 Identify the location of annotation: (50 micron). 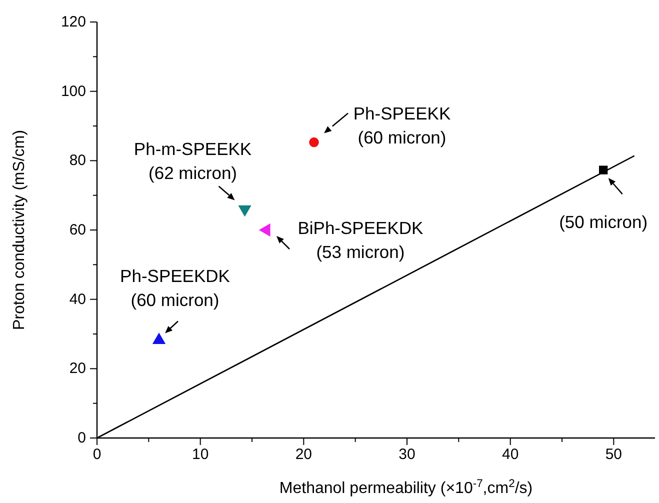
(603, 222).